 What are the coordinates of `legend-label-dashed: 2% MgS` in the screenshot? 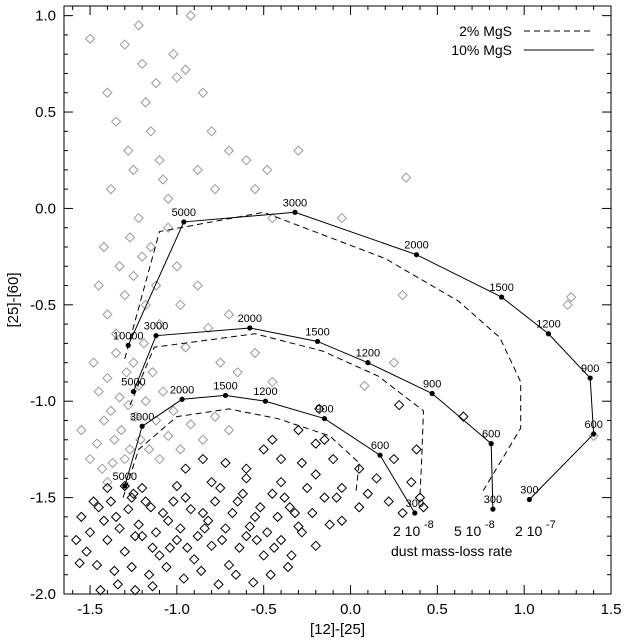 It's located at (485, 31).